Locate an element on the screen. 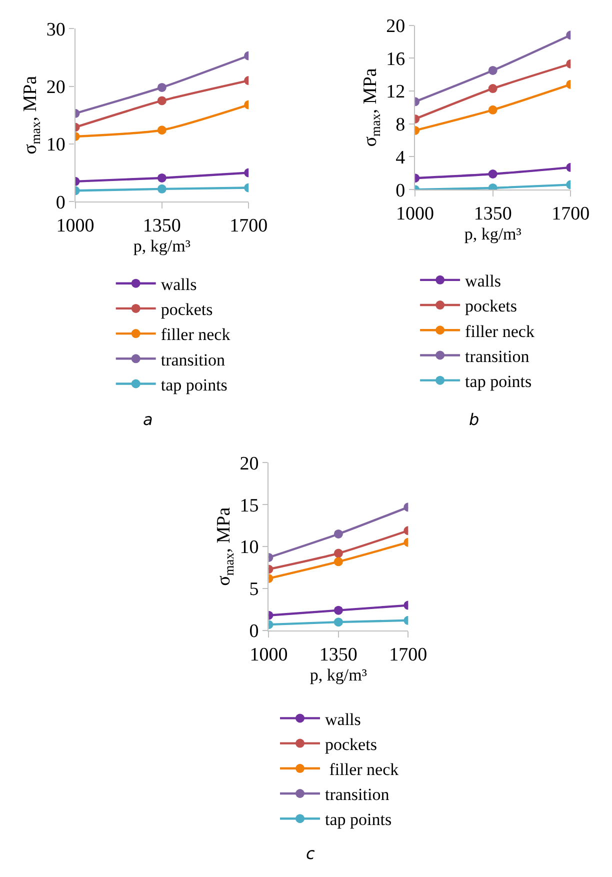 This screenshot has height=877, width=612. y-tick-label: 8 is located at coordinates (401, 125).